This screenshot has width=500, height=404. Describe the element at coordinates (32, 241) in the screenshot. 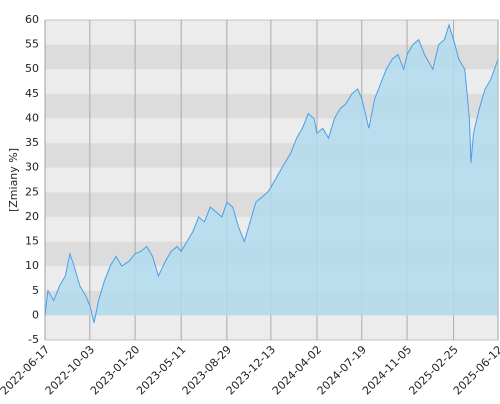

I see `y-tick-label: 15` at that location.